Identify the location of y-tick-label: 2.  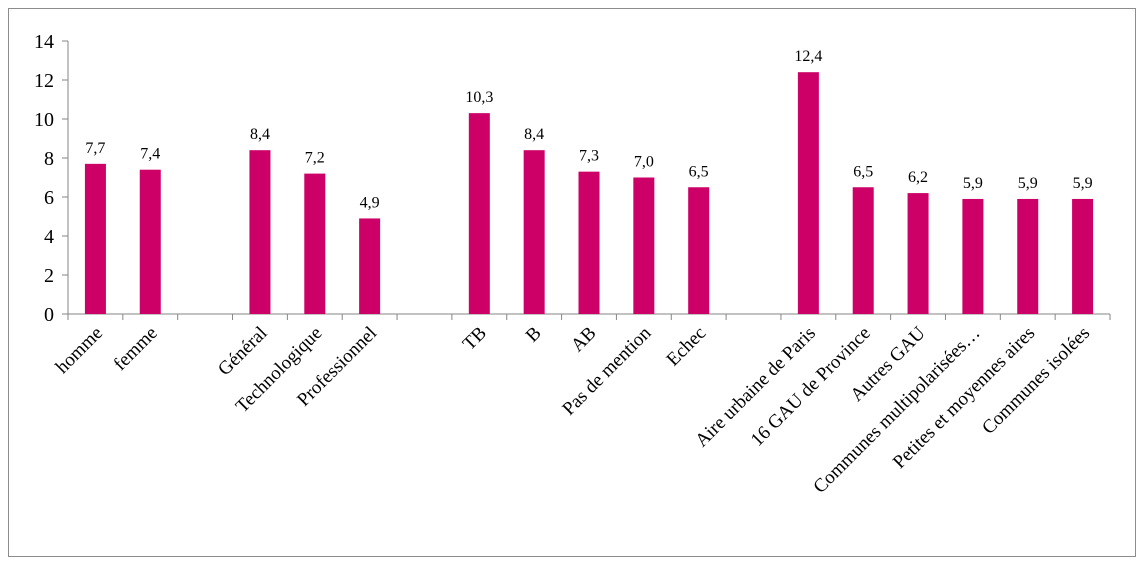
(49, 276).